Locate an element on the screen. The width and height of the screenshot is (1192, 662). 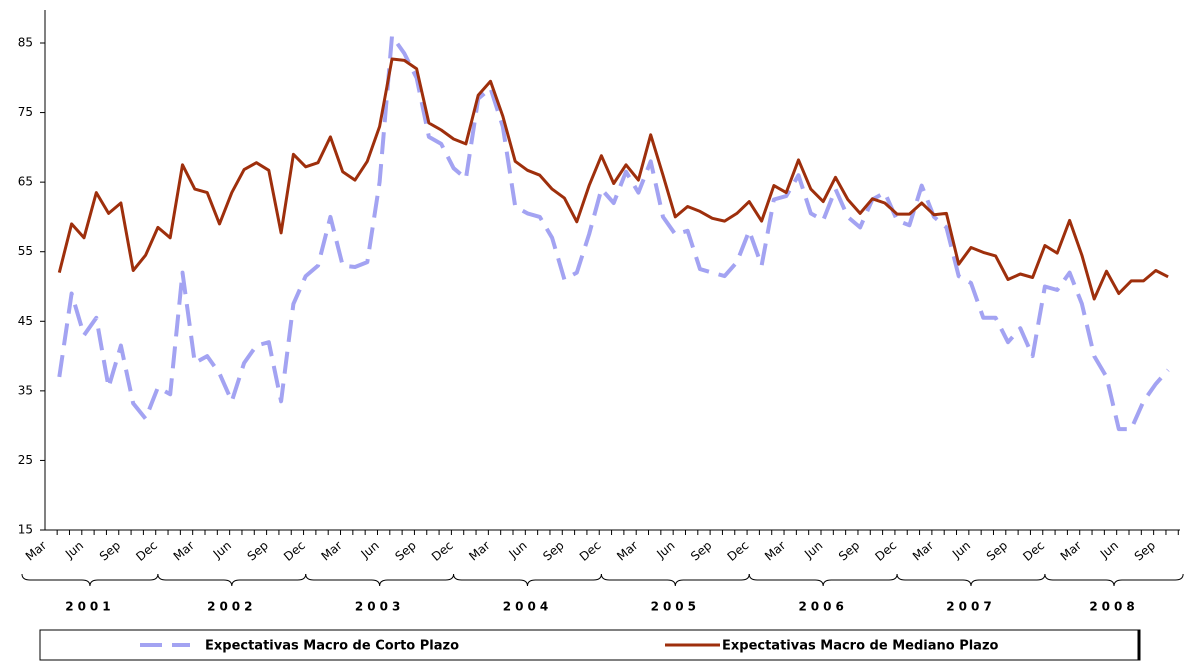
y-tick-label: 55 is located at coordinates (25, 251).